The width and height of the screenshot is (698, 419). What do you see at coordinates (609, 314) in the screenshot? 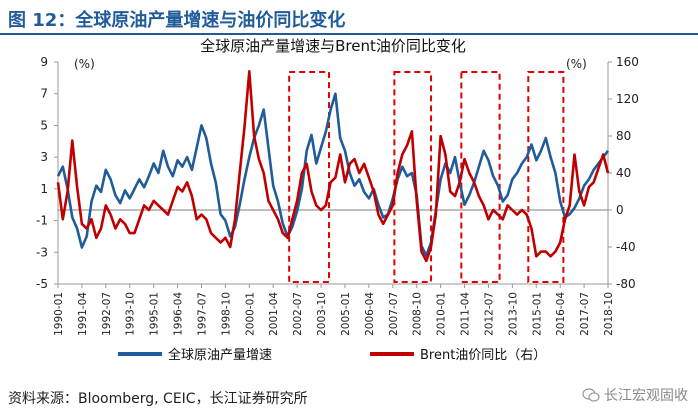
I see `x-tick-label: 2018-10` at bounding box center [609, 314].